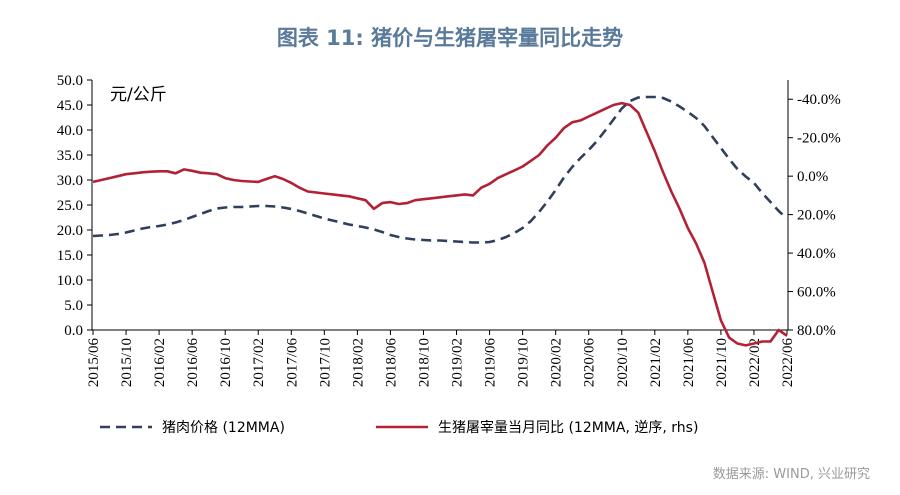 Image resolution: width=900 pixels, height=495 pixels. What do you see at coordinates (399, 428) in the screenshot?
I see `legend: 猪肉价格 (12MMA) 生猪屠宰量当月同比 (12MMA, 逆序, rhs)` at bounding box center [399, 428].